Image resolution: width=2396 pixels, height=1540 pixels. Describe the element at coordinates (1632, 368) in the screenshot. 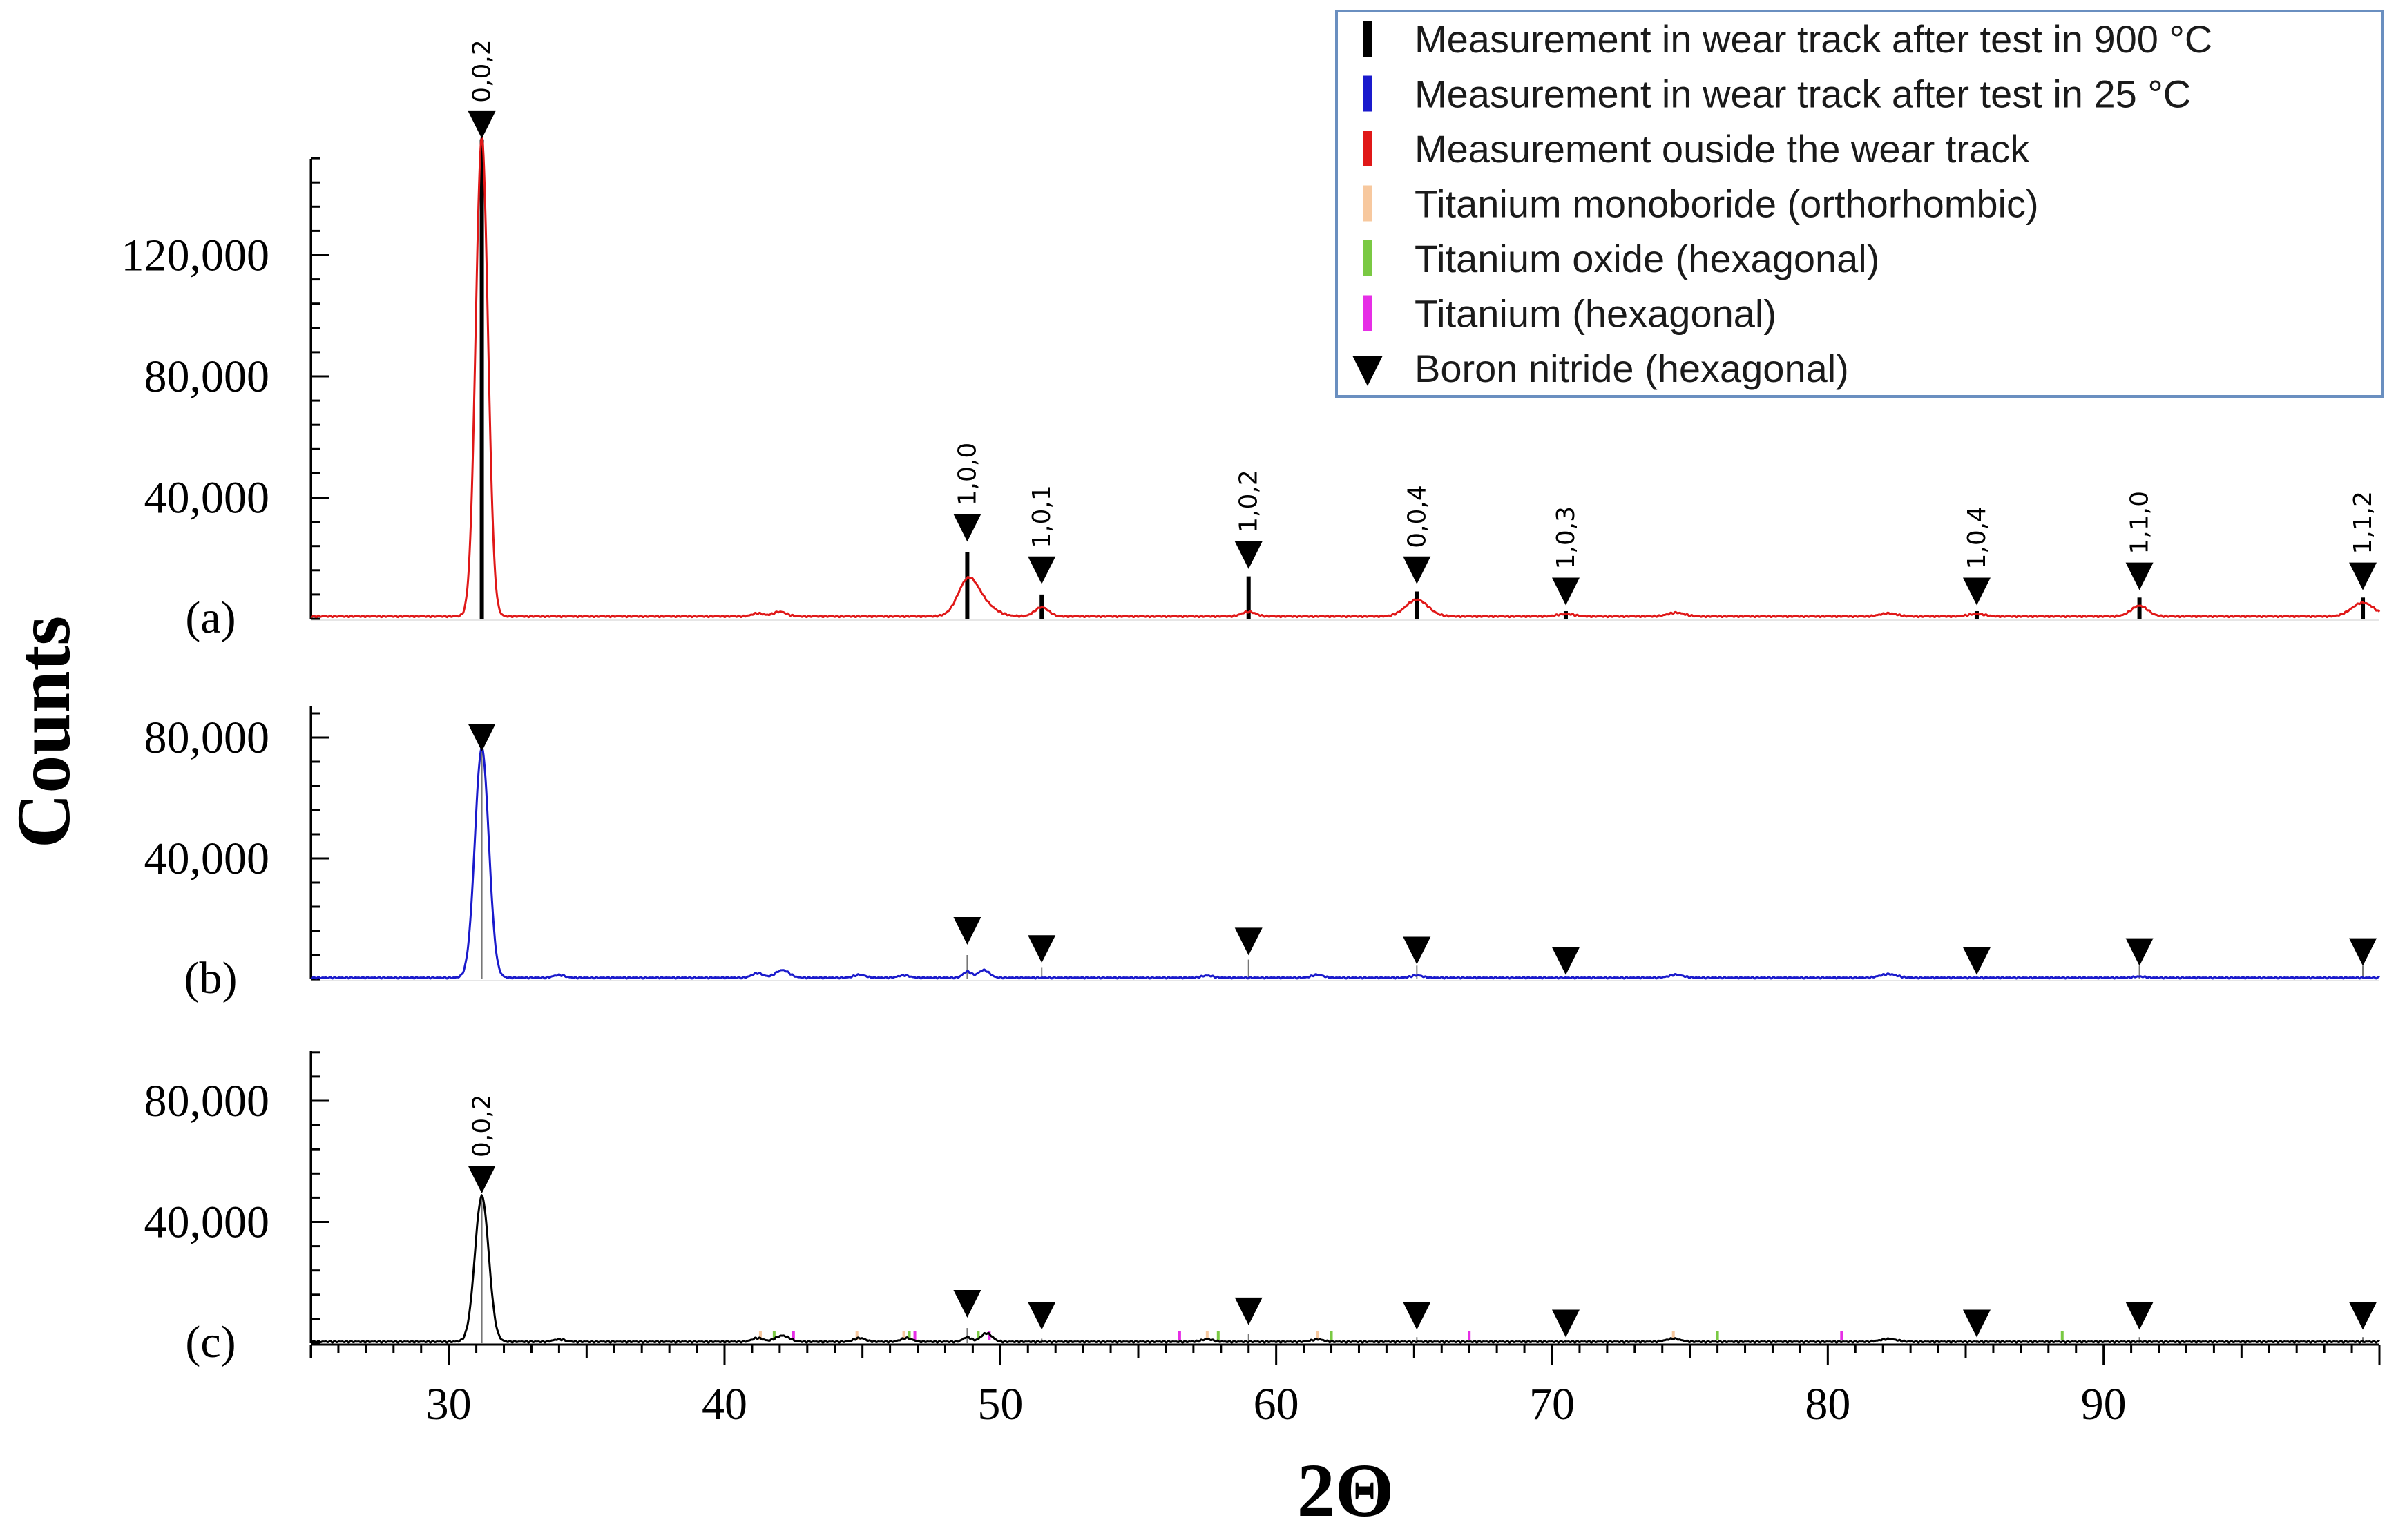

I see `legend-label: Boron nitride (hexagonal)` at that location.